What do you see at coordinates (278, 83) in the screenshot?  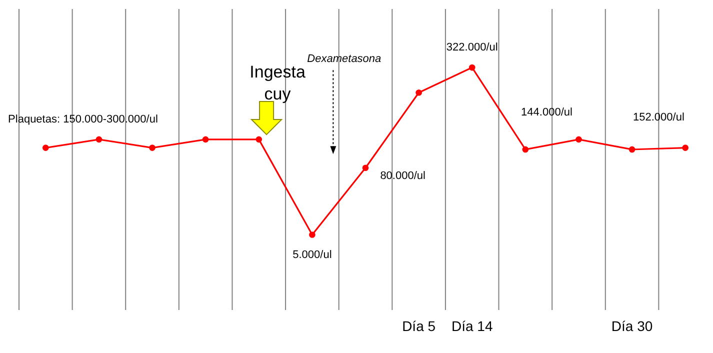 I see `annotation: Ingesta cuy` at bounding box center [278, 83].